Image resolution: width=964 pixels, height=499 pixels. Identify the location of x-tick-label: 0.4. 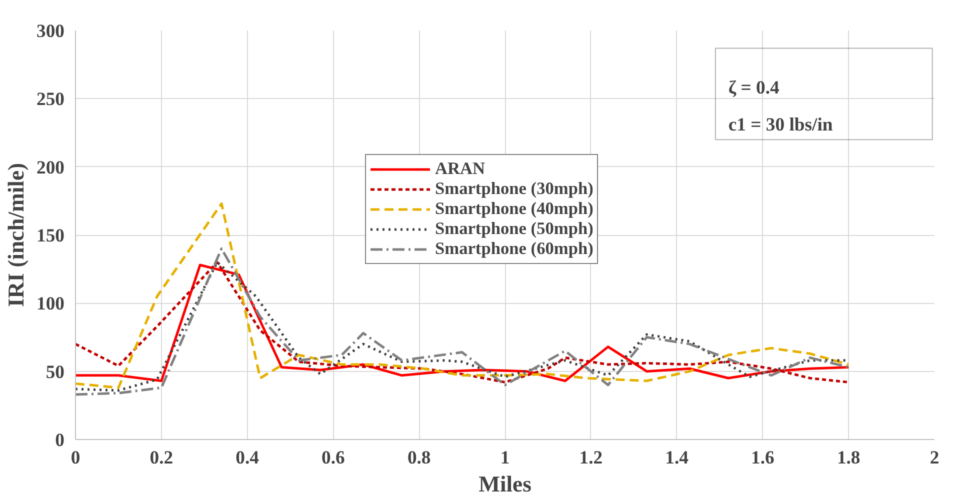
(247, 458).